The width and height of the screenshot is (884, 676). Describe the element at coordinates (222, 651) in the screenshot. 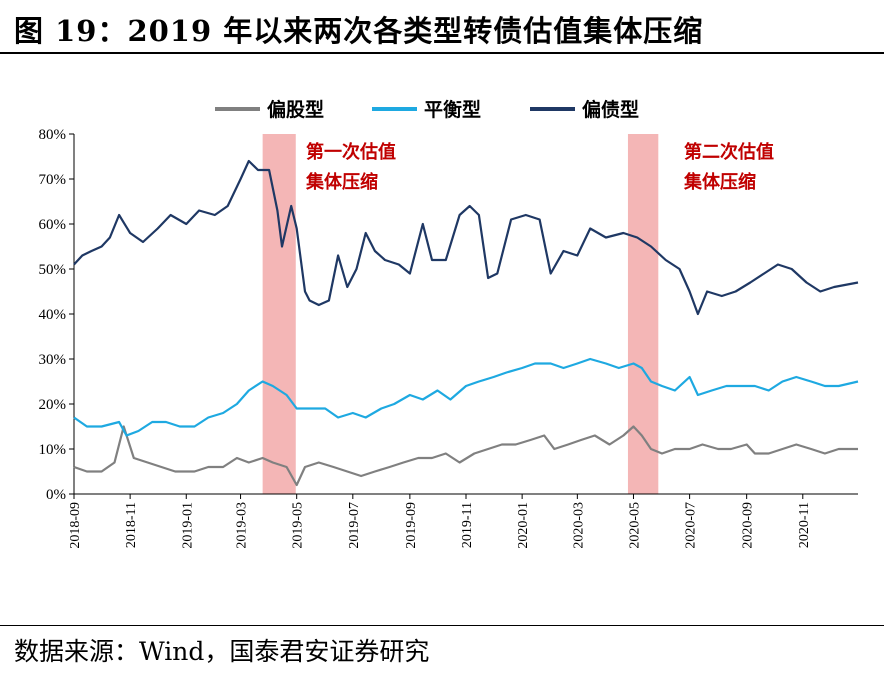

I see `source-note: 数据来源：Wind，国泰君安证券研究` at that location.